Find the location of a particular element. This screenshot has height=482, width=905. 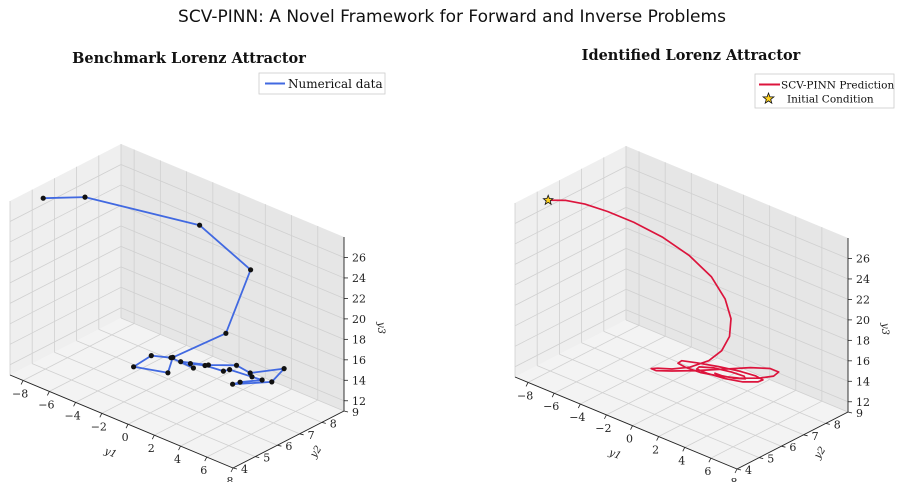

legend-label-initial-condition: Initial Condition is located at coordinates (830, 100).